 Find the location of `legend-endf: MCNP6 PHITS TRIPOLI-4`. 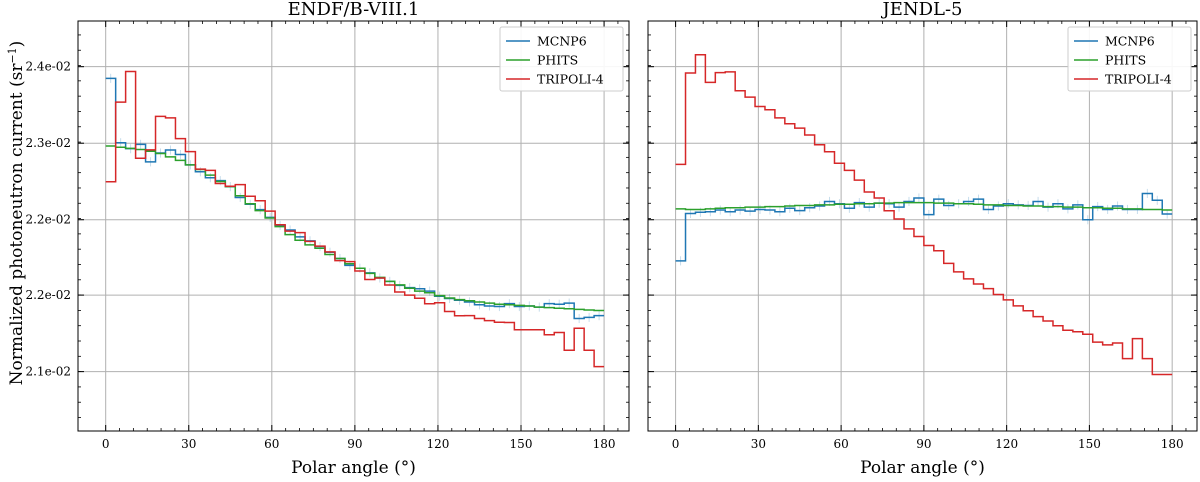

legend-endf: MCNP6 PHITS TRIPOLI-4 is located at coordinates (561, 59).